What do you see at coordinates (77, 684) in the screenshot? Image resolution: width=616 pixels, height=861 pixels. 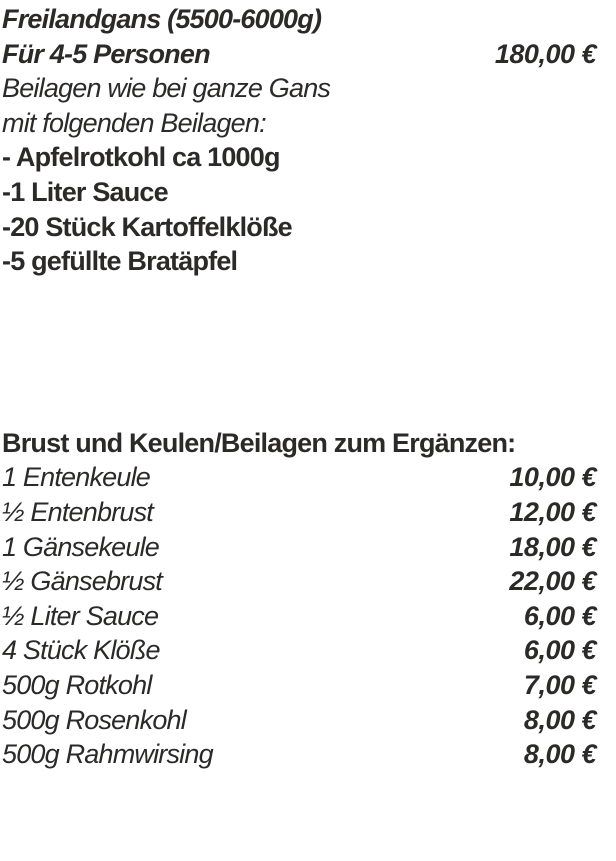 I see `item-name: 500g Rotkohl` at bounding box center [77, 684].